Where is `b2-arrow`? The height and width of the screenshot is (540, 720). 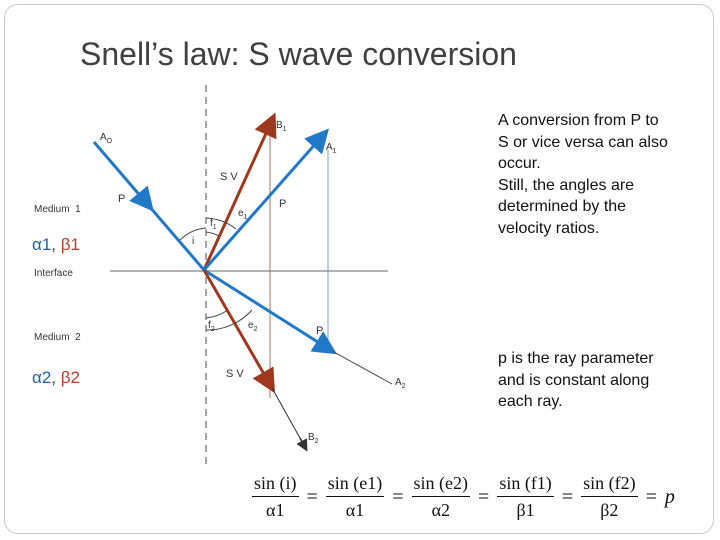 b2-arrow is located at coordinates (302, 444).